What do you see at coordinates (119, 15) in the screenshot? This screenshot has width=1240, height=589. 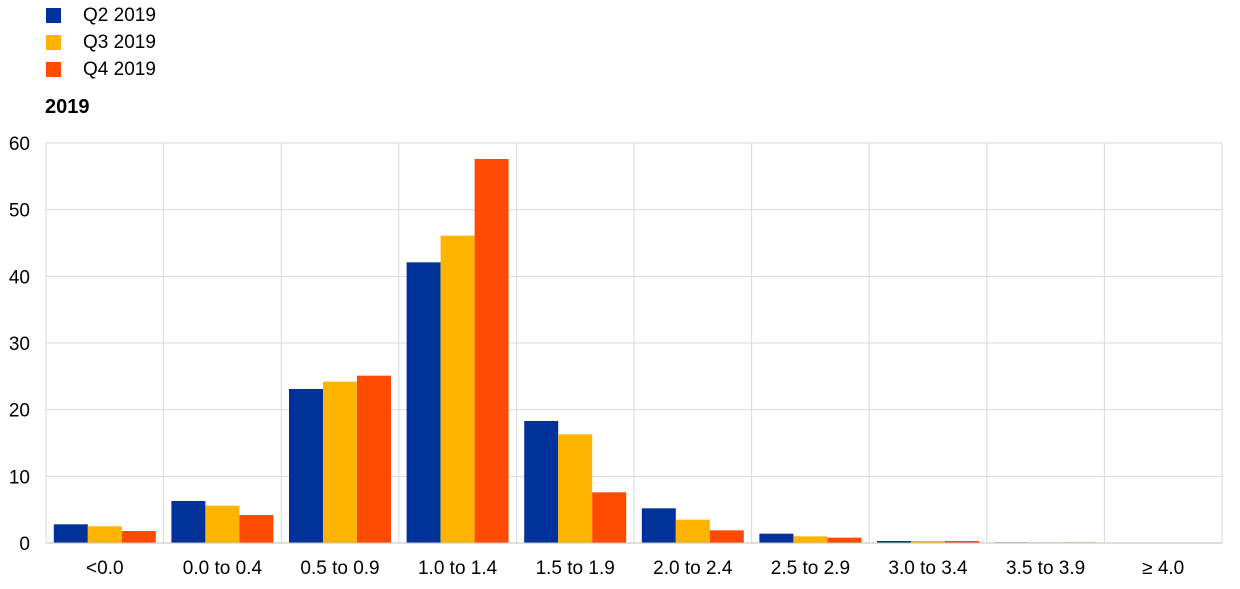 I see `legend-label-q2-2019: Q2 2019` at bounding box center [119, 15].